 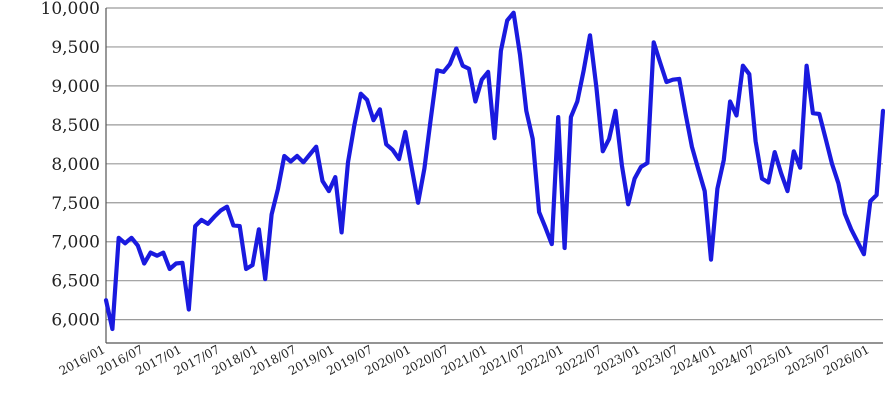 What do you see at coordinates (75, 204) in the screenshot?
I see `y-tick-label: 7,500` at bounding box center [75, 204].